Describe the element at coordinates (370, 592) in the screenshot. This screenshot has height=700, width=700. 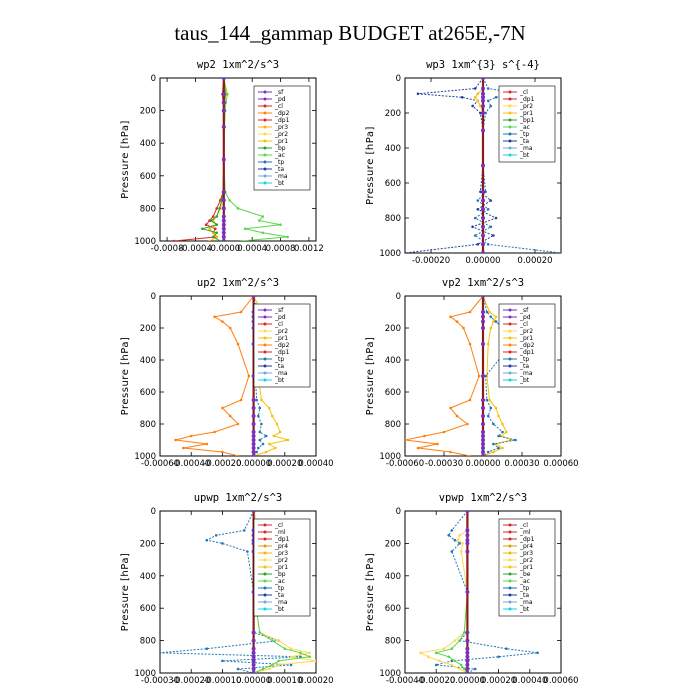
I see `y-axis-label: Pressure [hPa]` at that location.